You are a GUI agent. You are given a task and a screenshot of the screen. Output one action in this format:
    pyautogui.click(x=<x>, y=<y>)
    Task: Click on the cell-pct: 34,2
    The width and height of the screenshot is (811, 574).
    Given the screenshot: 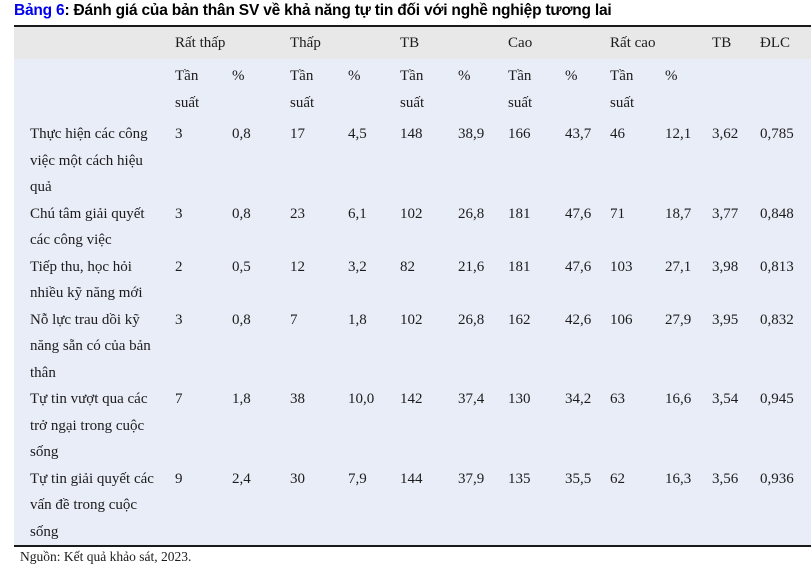 What is the action you would take?
    pyautogui.click(x=588, y=426)
    